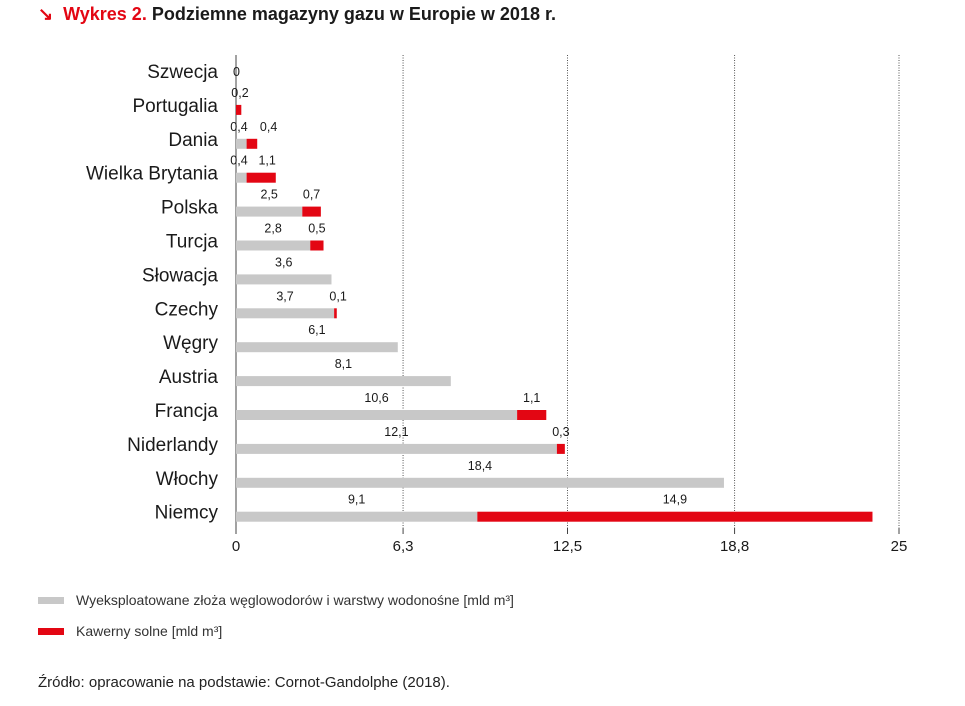  I want to click on category-label: Czechy, so click(187, 309).